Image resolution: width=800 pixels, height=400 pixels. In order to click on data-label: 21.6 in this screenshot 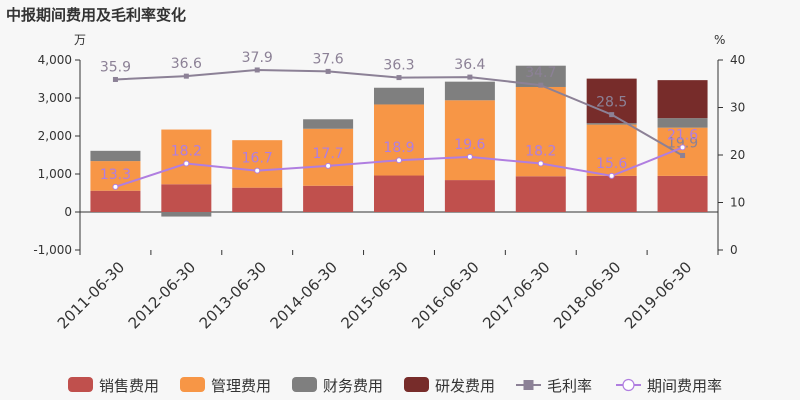, I will do `click(682, 135)`.